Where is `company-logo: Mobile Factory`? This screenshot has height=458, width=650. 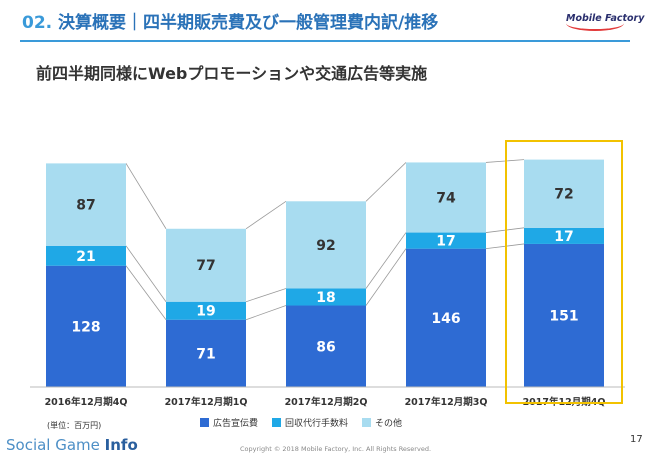
company-logo: Mobile Factory is located at coordinates (606, 24).